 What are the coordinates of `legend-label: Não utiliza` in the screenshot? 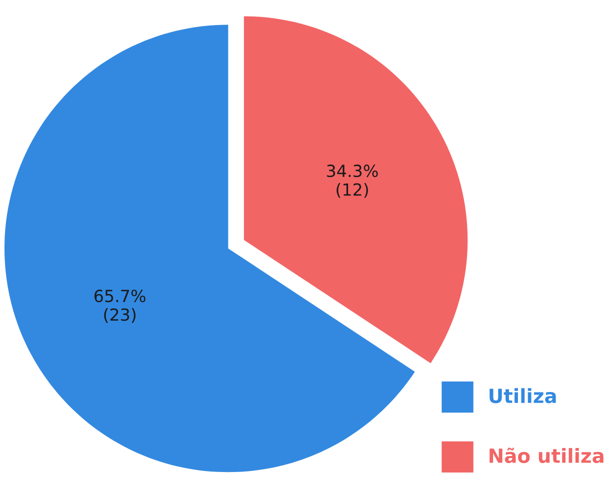 It's located at (547, 456).